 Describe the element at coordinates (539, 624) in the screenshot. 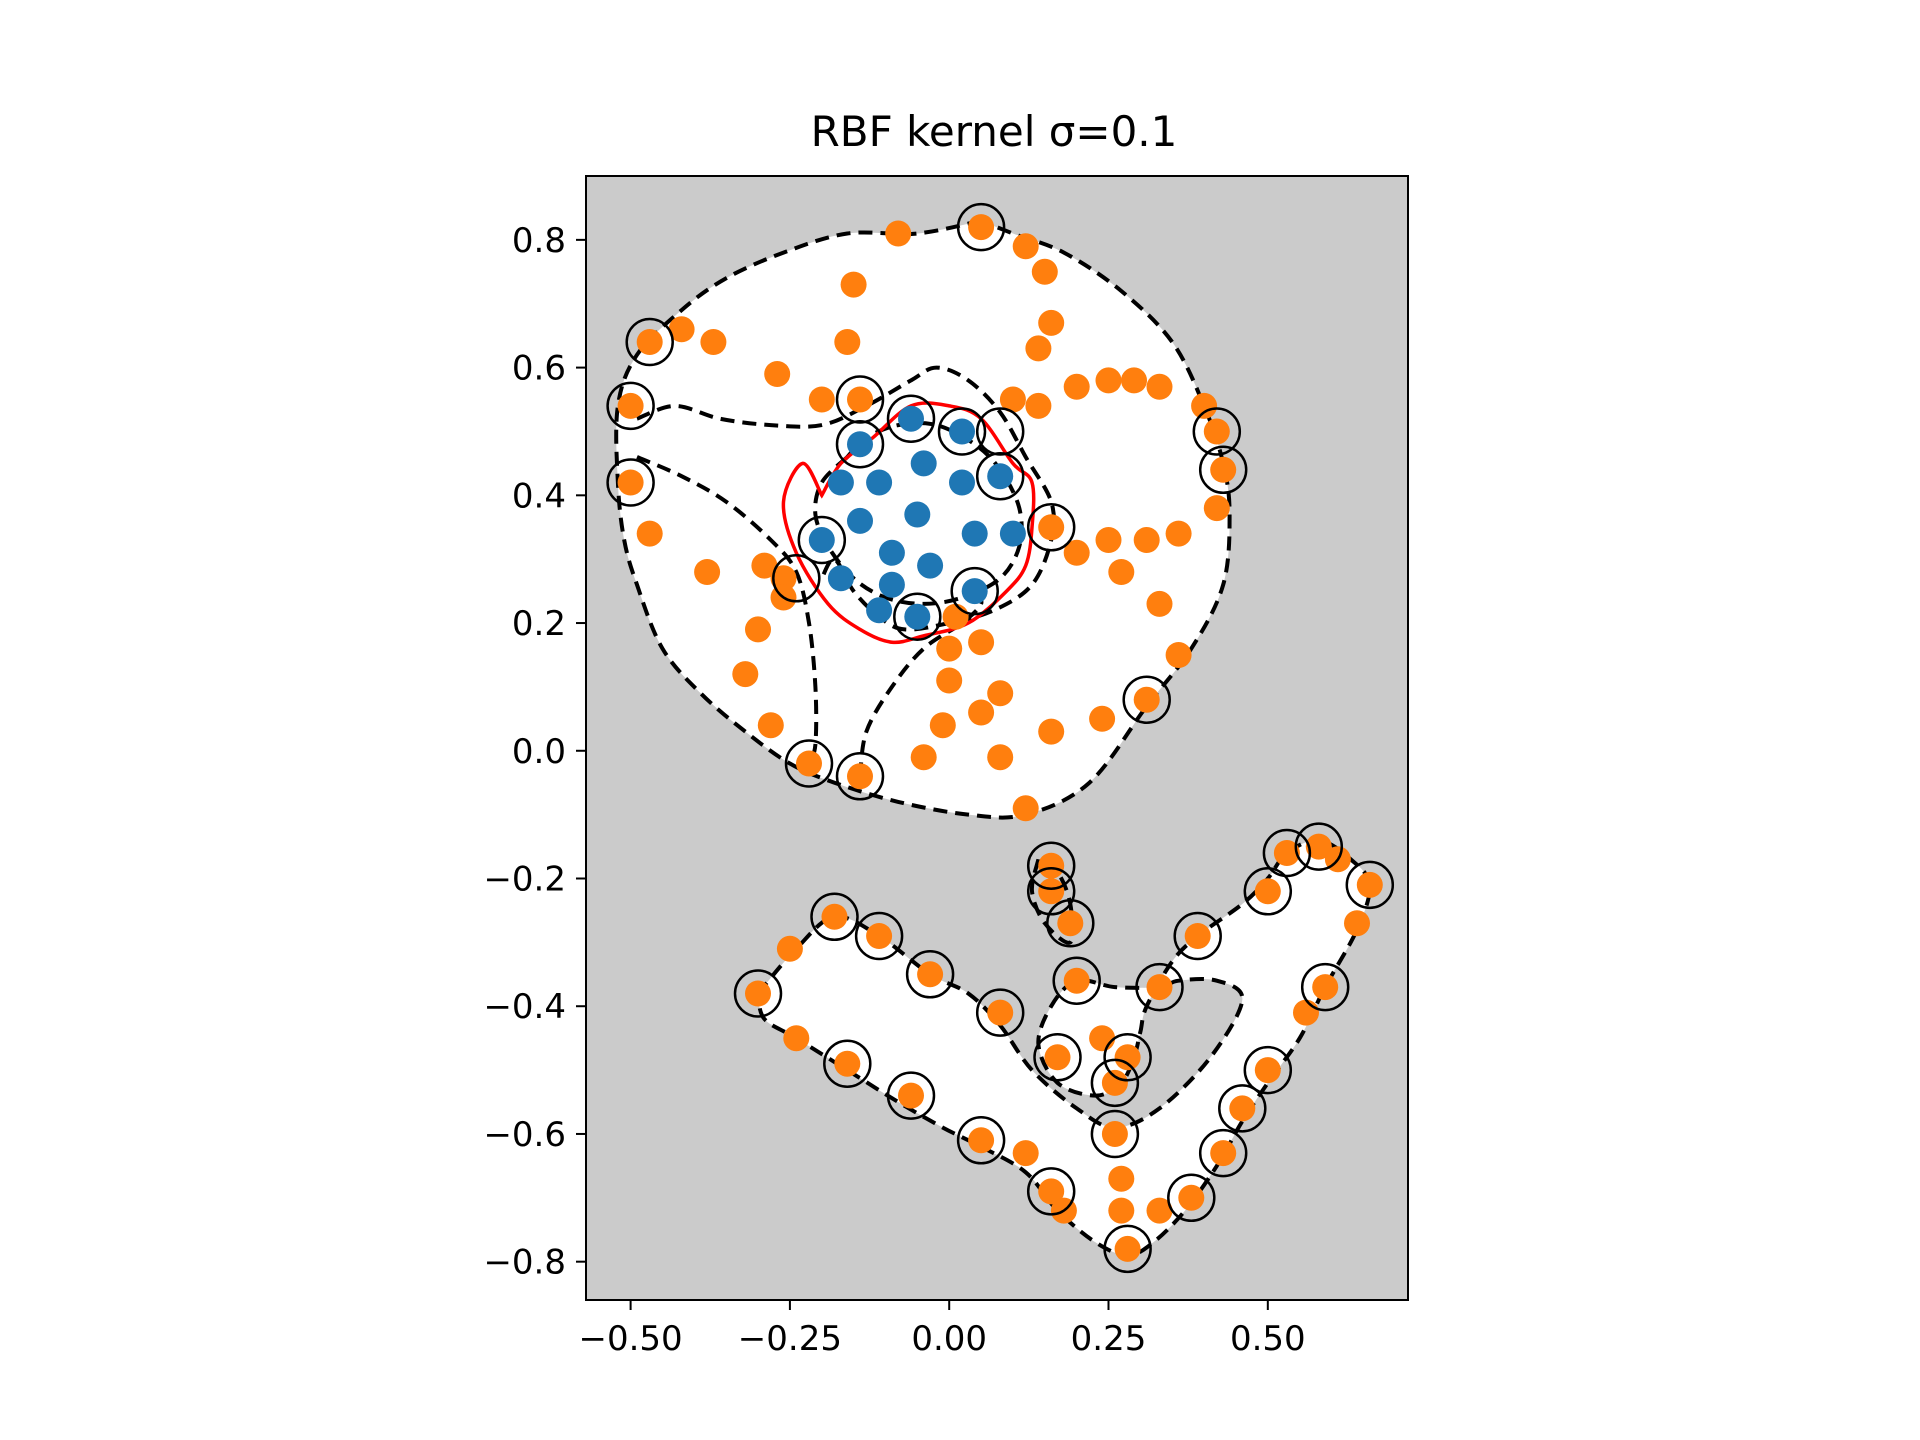

I see `y-tick-label: 0.2` at that location.